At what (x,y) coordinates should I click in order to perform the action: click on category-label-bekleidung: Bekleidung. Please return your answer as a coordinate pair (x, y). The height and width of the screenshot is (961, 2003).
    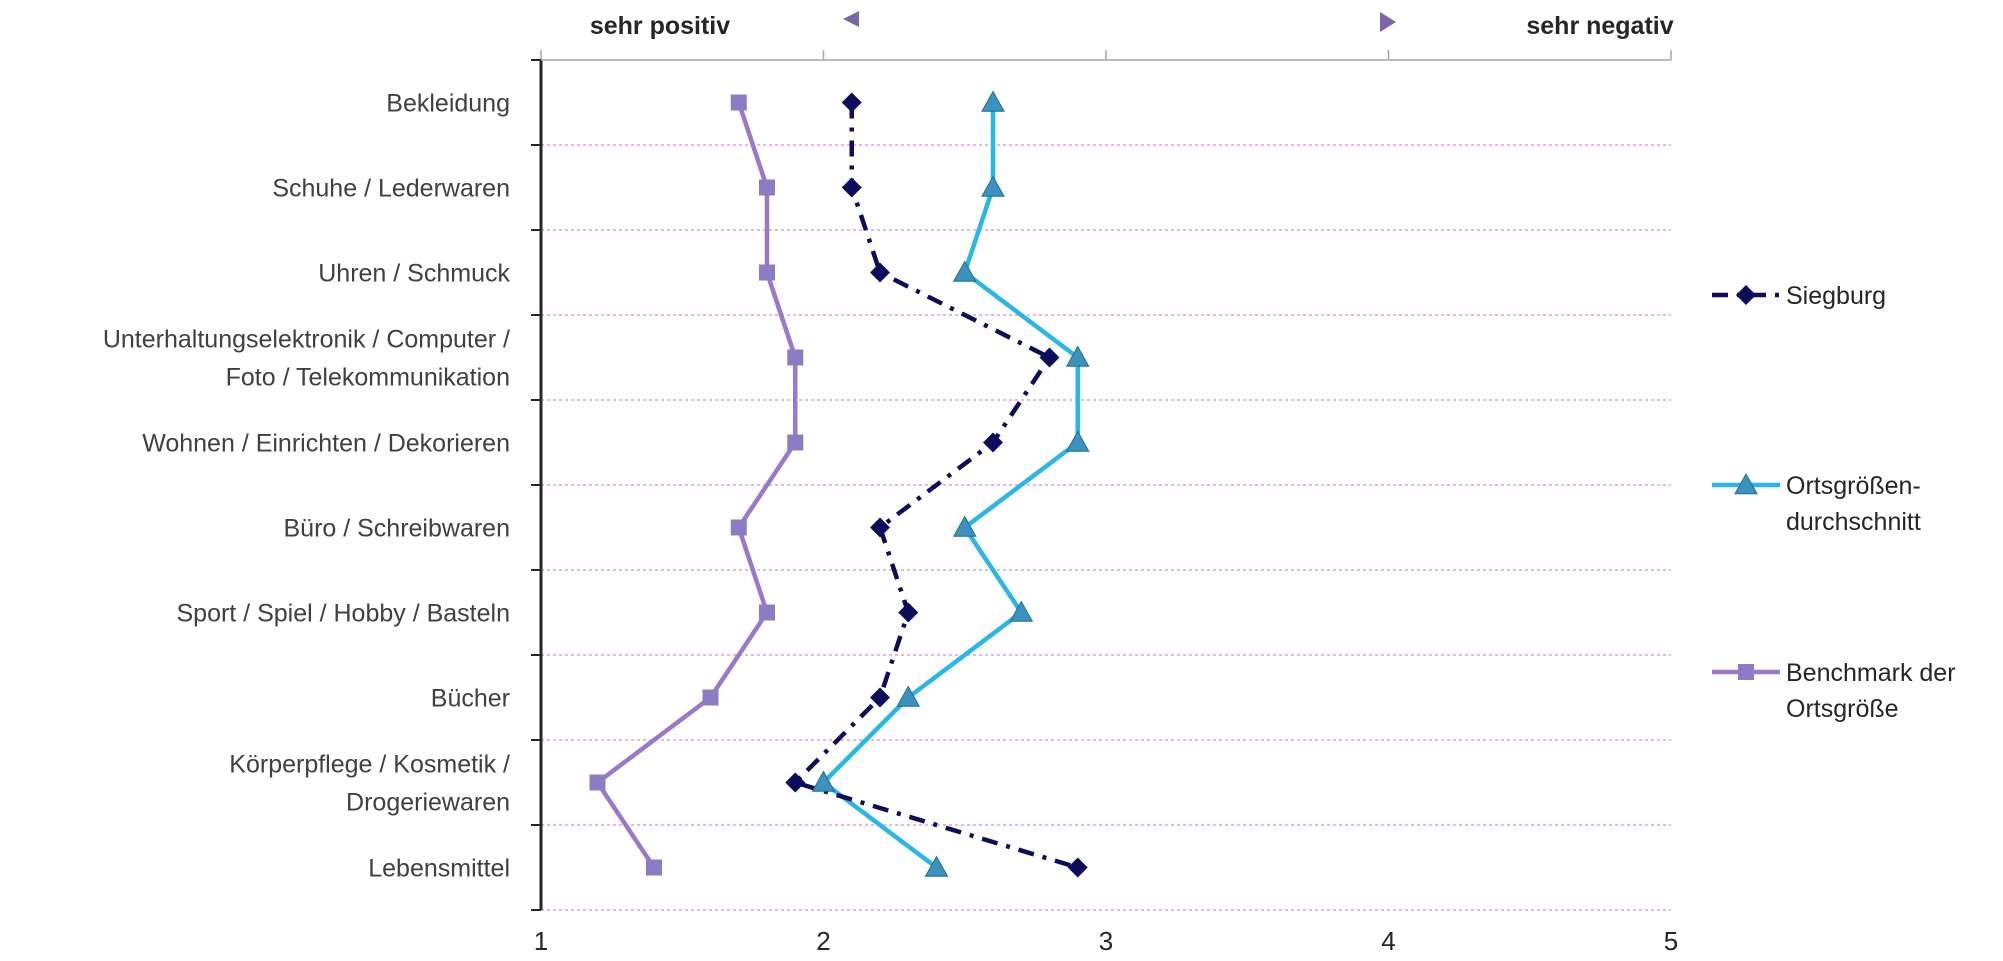
    Looking at the image, I should click on (448, 104).